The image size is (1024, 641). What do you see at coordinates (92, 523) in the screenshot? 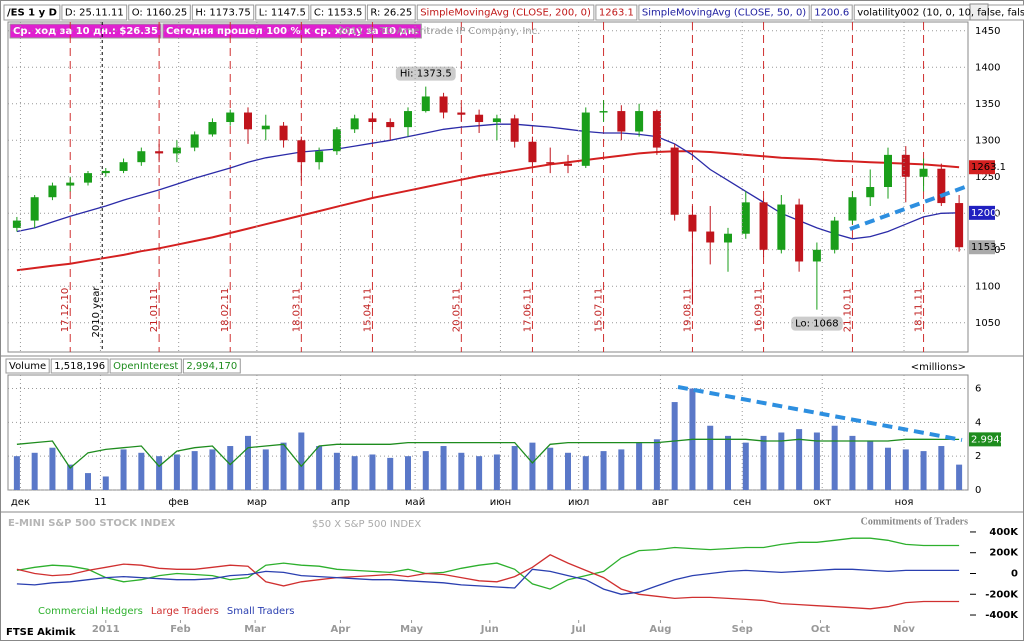
I see `cot-title: E-MINI S&P 500 STOCK INDEX` at bounding box center [92, 523].